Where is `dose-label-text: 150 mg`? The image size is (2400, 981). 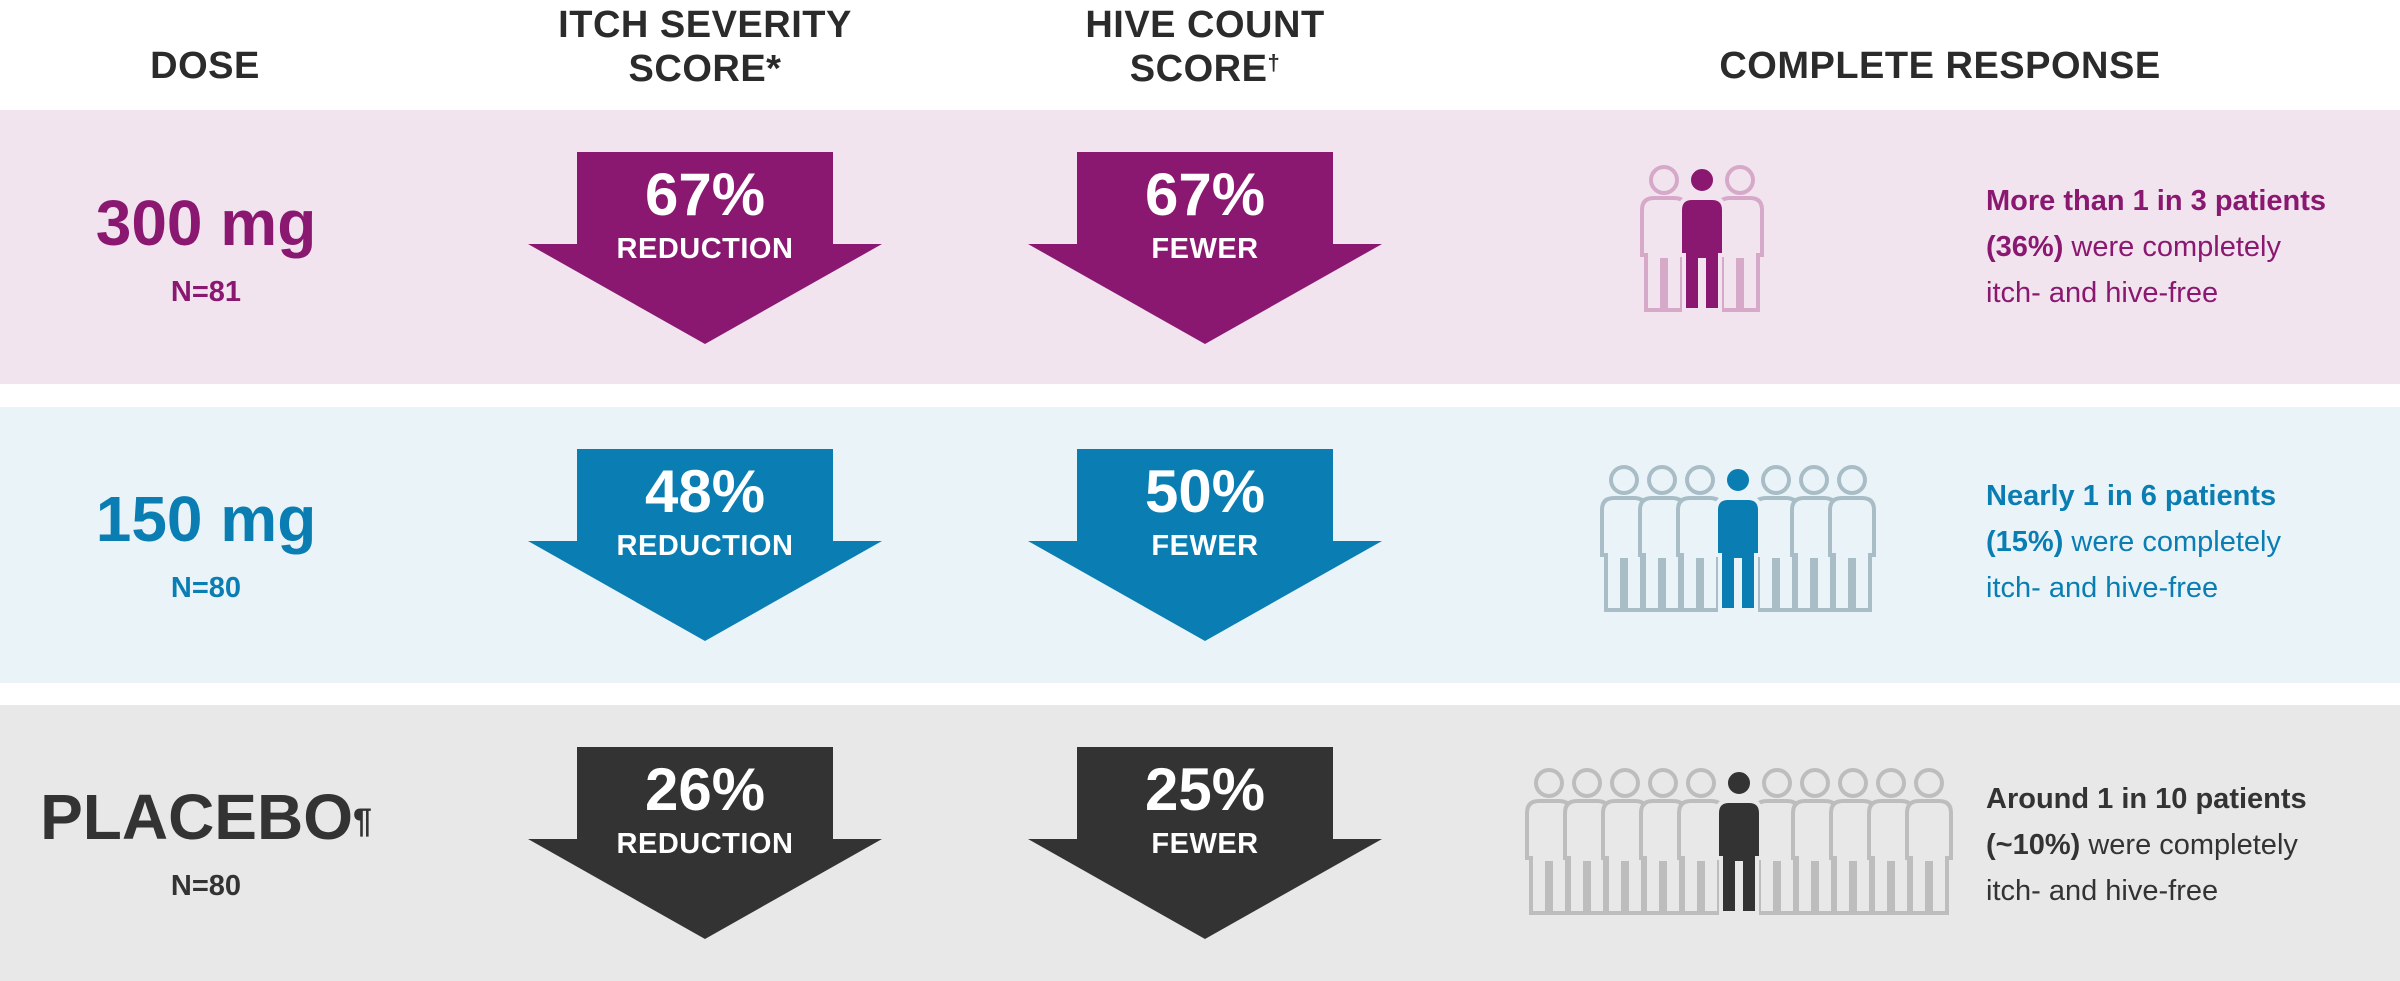 dose-label-text: 150 mg is located at coordinates (206, 519).